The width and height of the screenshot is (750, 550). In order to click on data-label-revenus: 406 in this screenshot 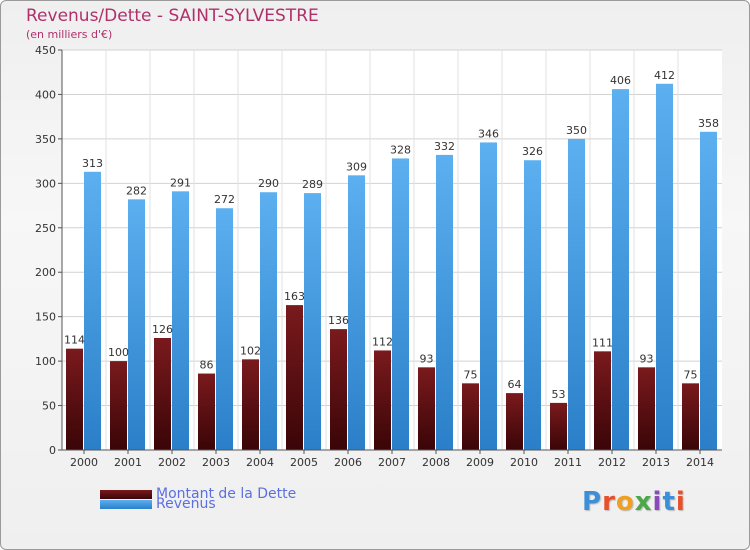, I will do `click(620, 80)`.